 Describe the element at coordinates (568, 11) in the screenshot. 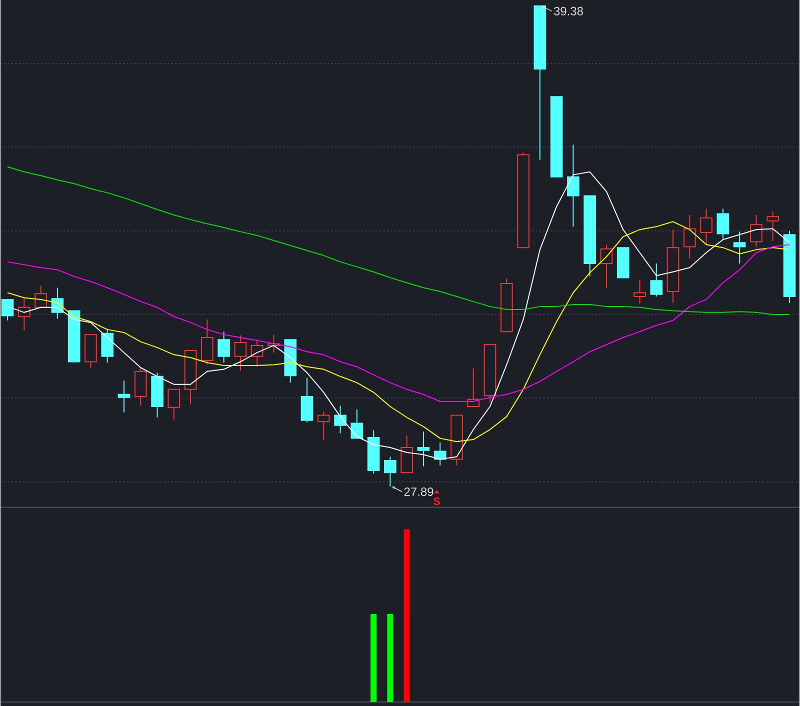

I see `annotation: 39.38` at that location.